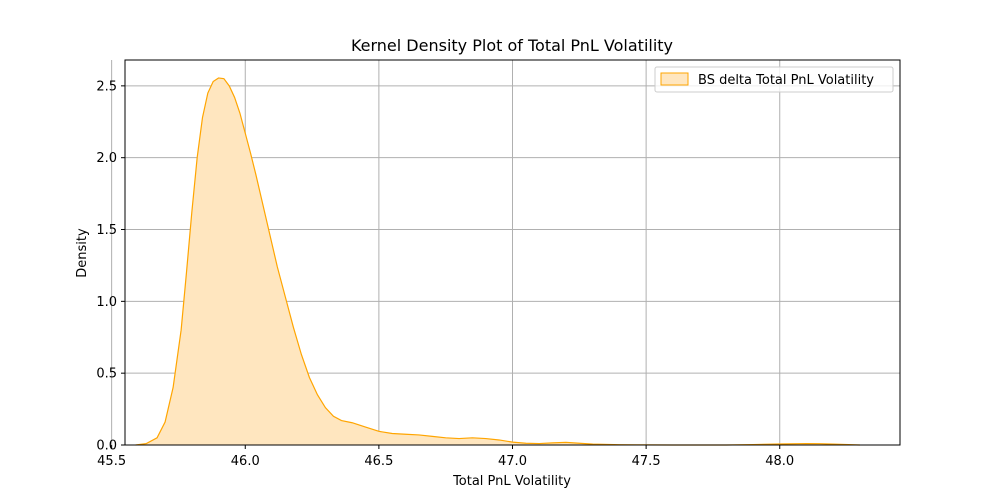 This screenshot has height=500, width=1000. I want to click on x-tick-label: 45.5, so click(111, 461).